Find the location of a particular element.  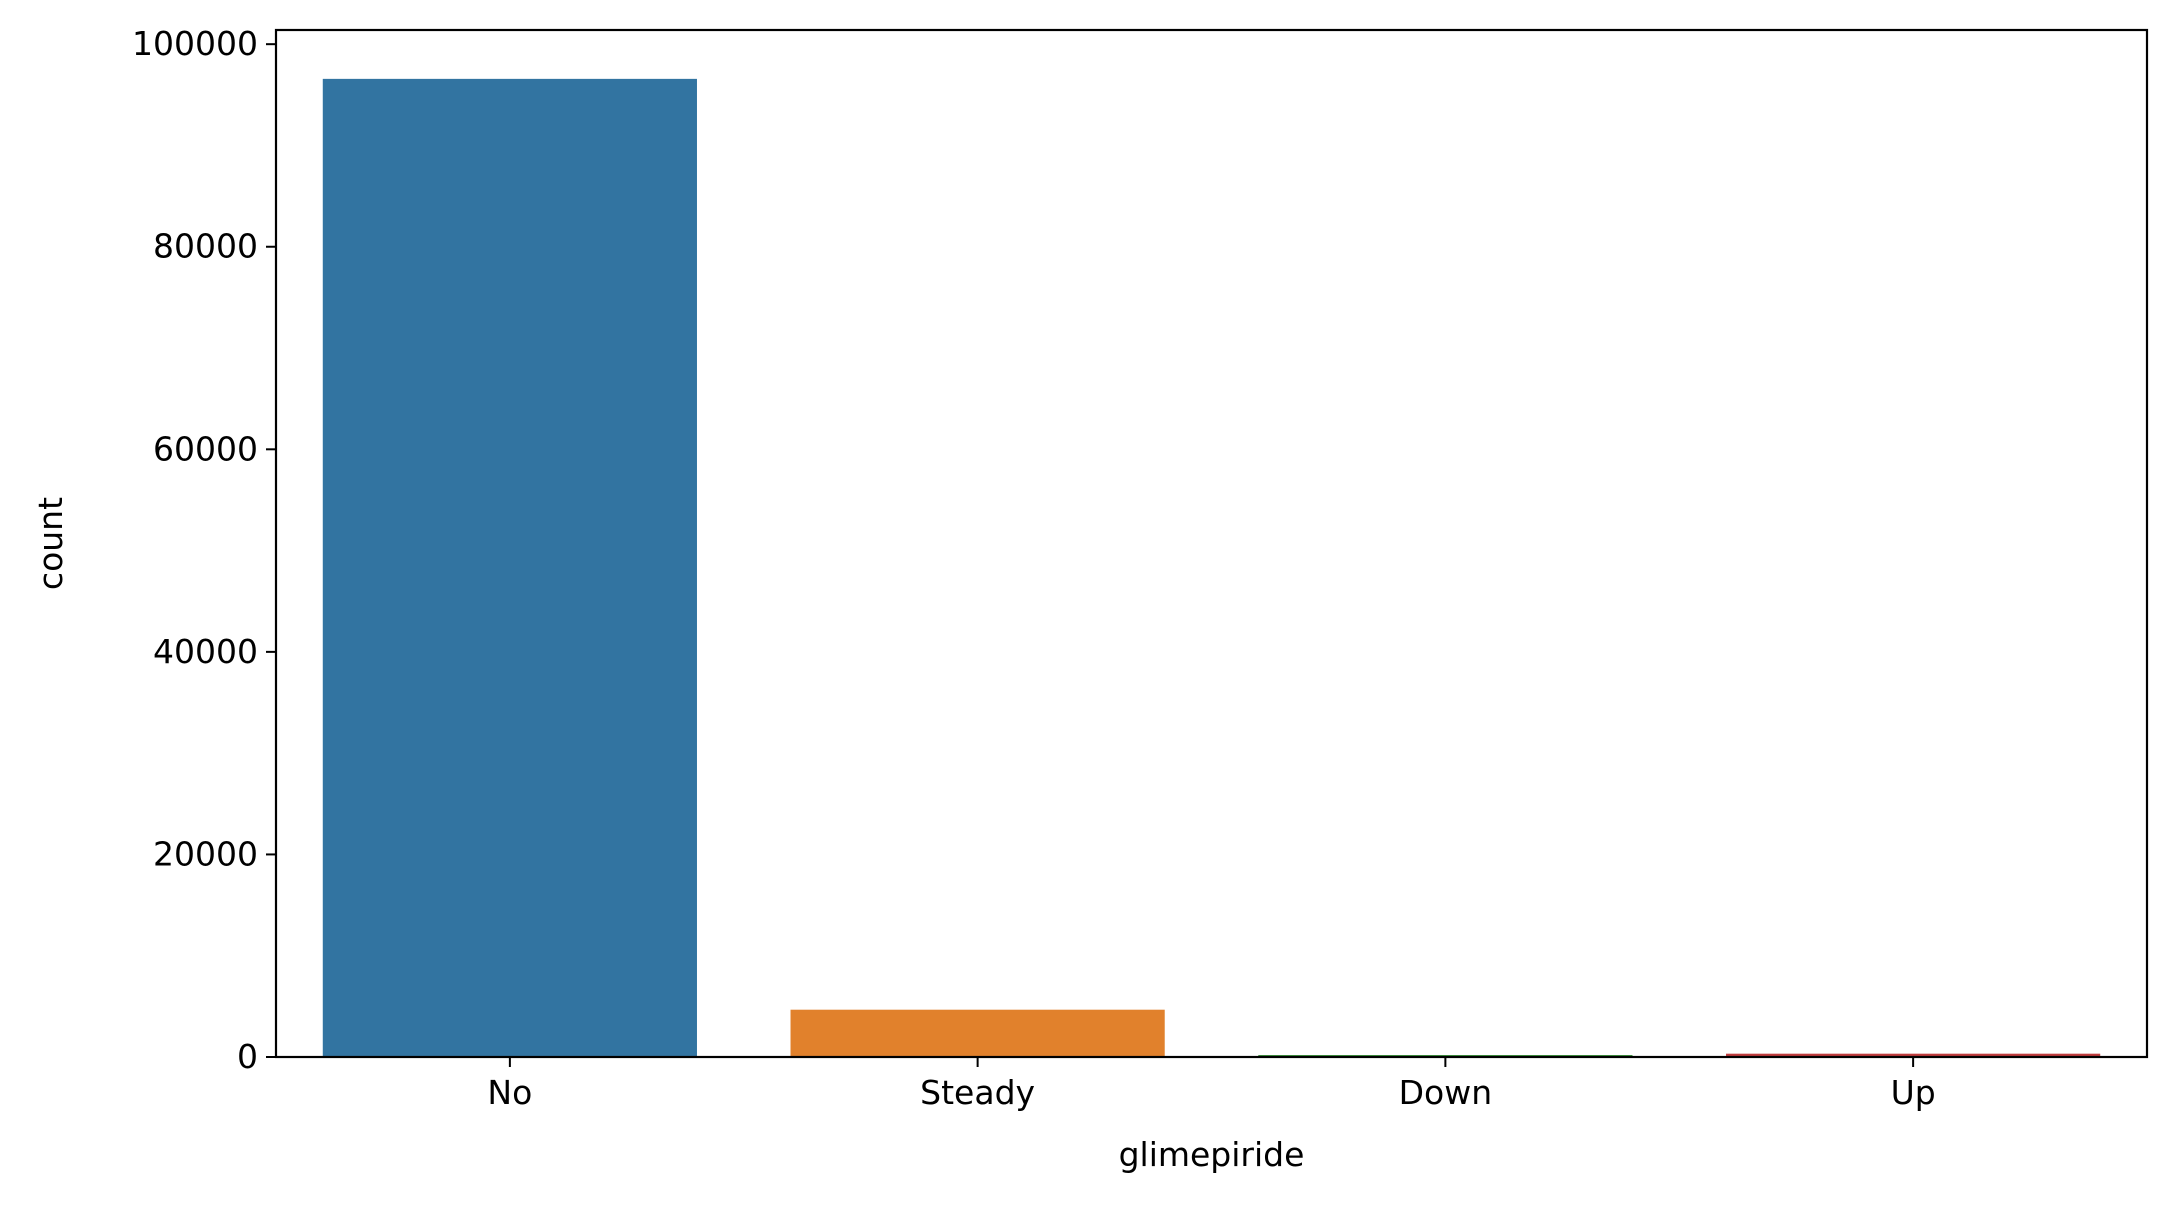

x-tick-label-down: Down is located at coordinates (1446, 1092).